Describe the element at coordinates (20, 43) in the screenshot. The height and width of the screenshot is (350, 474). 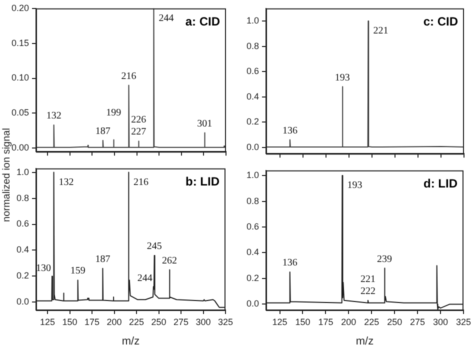
I see `y-tick-label: 0.15` at that location.